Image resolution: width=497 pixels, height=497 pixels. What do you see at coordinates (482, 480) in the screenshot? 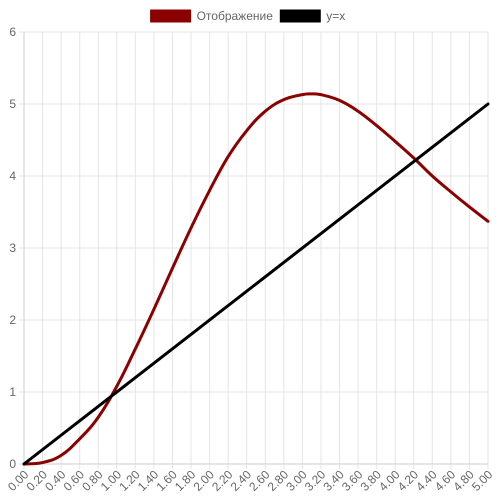
I see `x-tick-label: 5.00` at bounding box center [482, 480].